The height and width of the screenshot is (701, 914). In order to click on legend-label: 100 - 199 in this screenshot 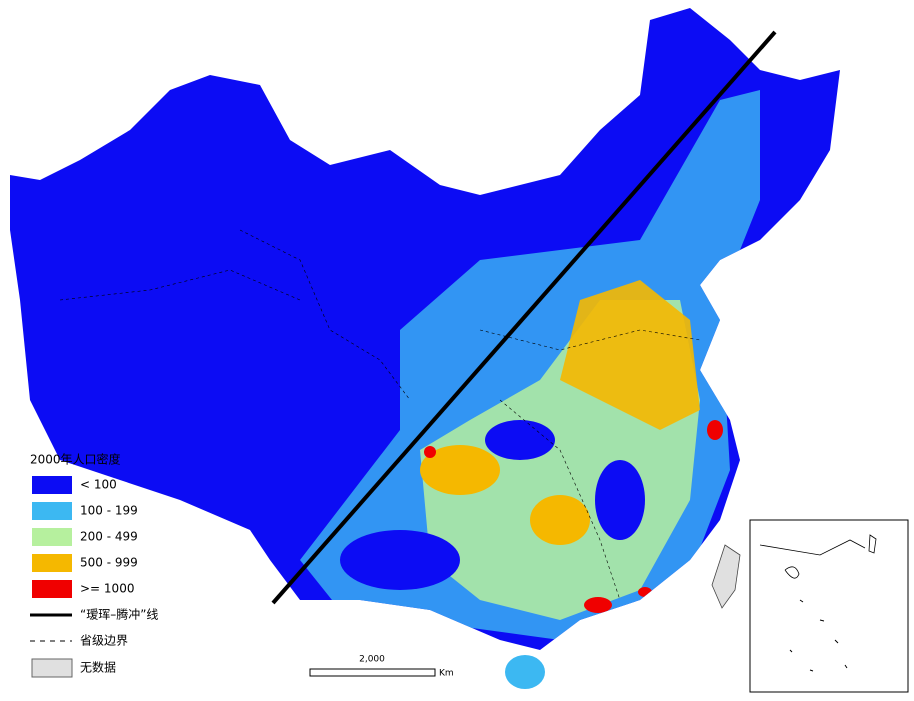, I will do `click(109, 511)`.